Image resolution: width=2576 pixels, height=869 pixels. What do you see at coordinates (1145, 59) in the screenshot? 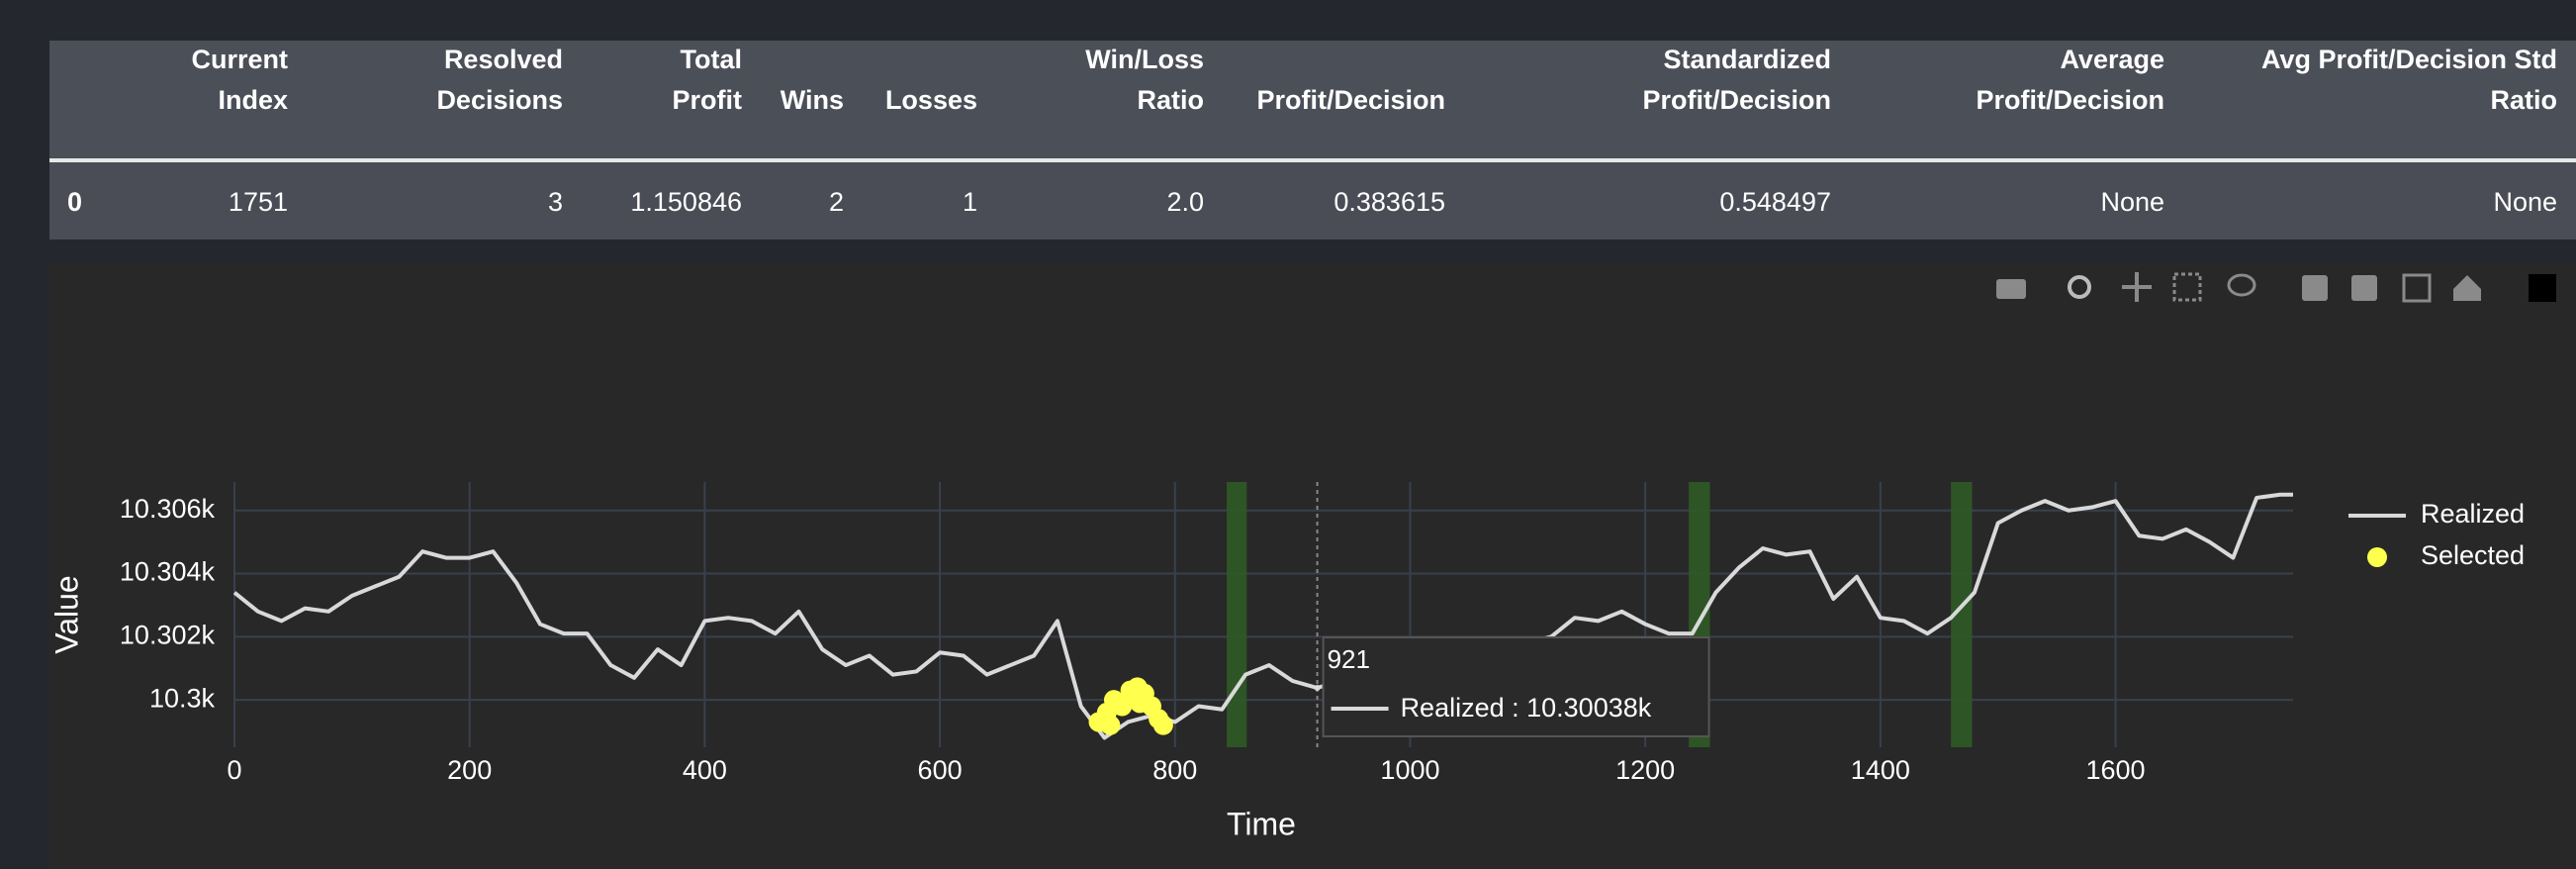
I see `header-cell: Win/Loss` at bounding box center [1145, 59].